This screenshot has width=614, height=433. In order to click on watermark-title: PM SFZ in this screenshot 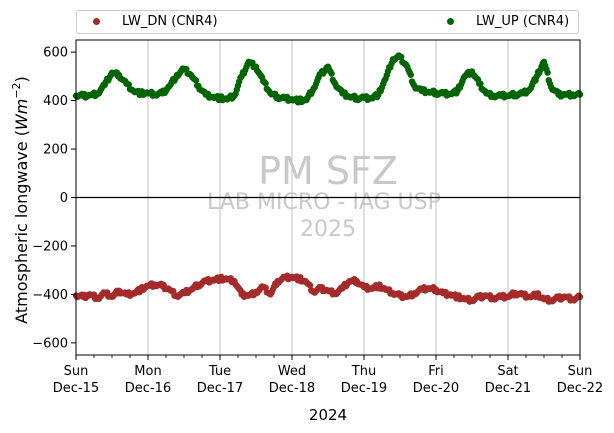, I will do `click(328, 171)`.